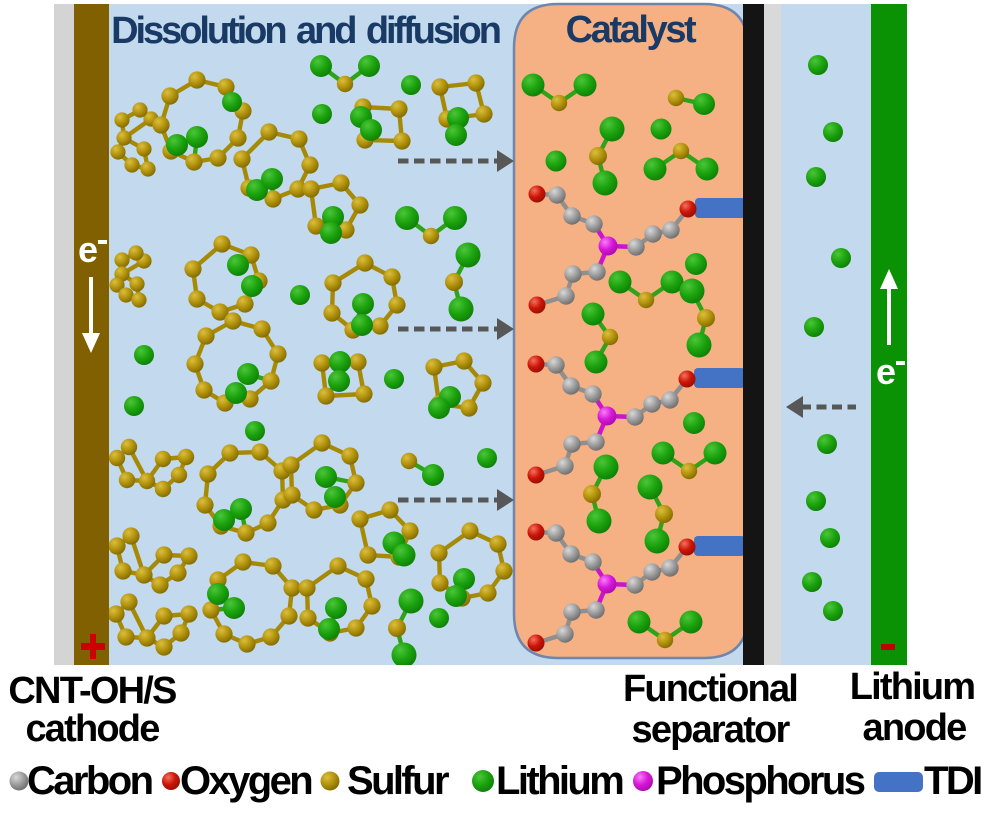  What do you see at coordinates (305, 31) in the screenshot?
I see `svg-text: Dissolution and diffusion` at bounding box center [305, 31].